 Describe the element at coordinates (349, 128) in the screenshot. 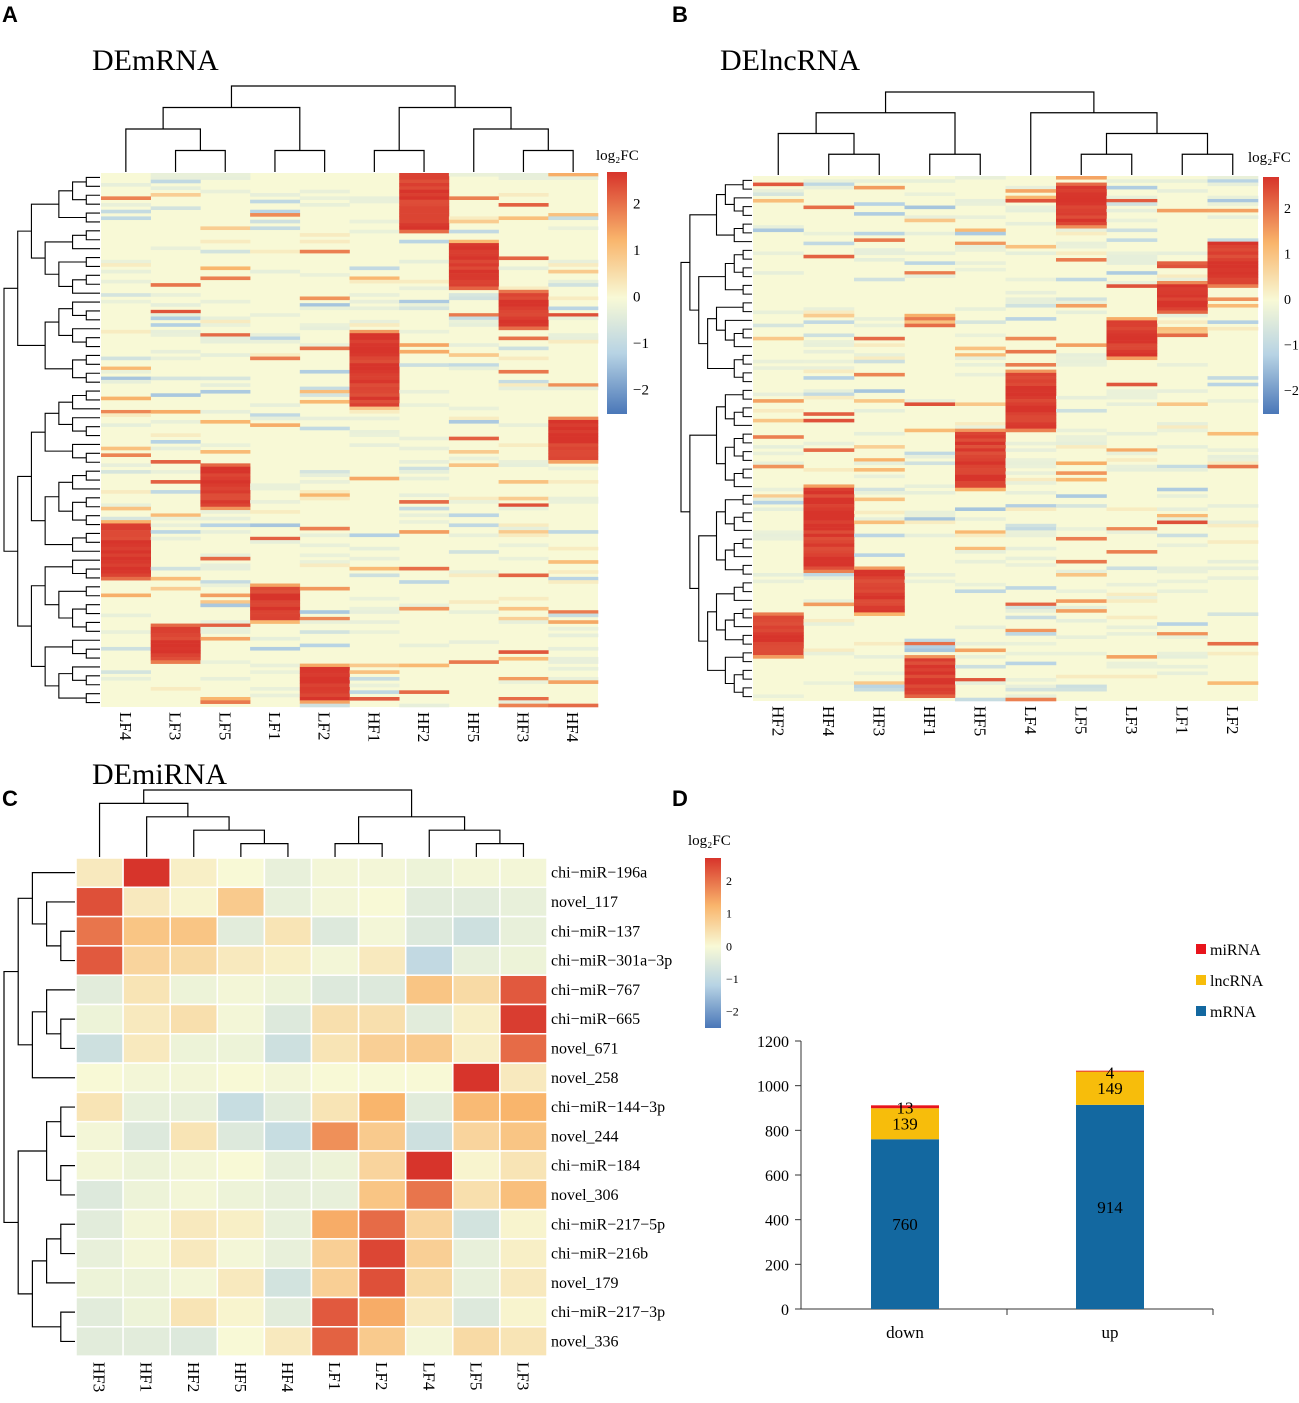

I see `panel-a-column-dendrogram` at that location.